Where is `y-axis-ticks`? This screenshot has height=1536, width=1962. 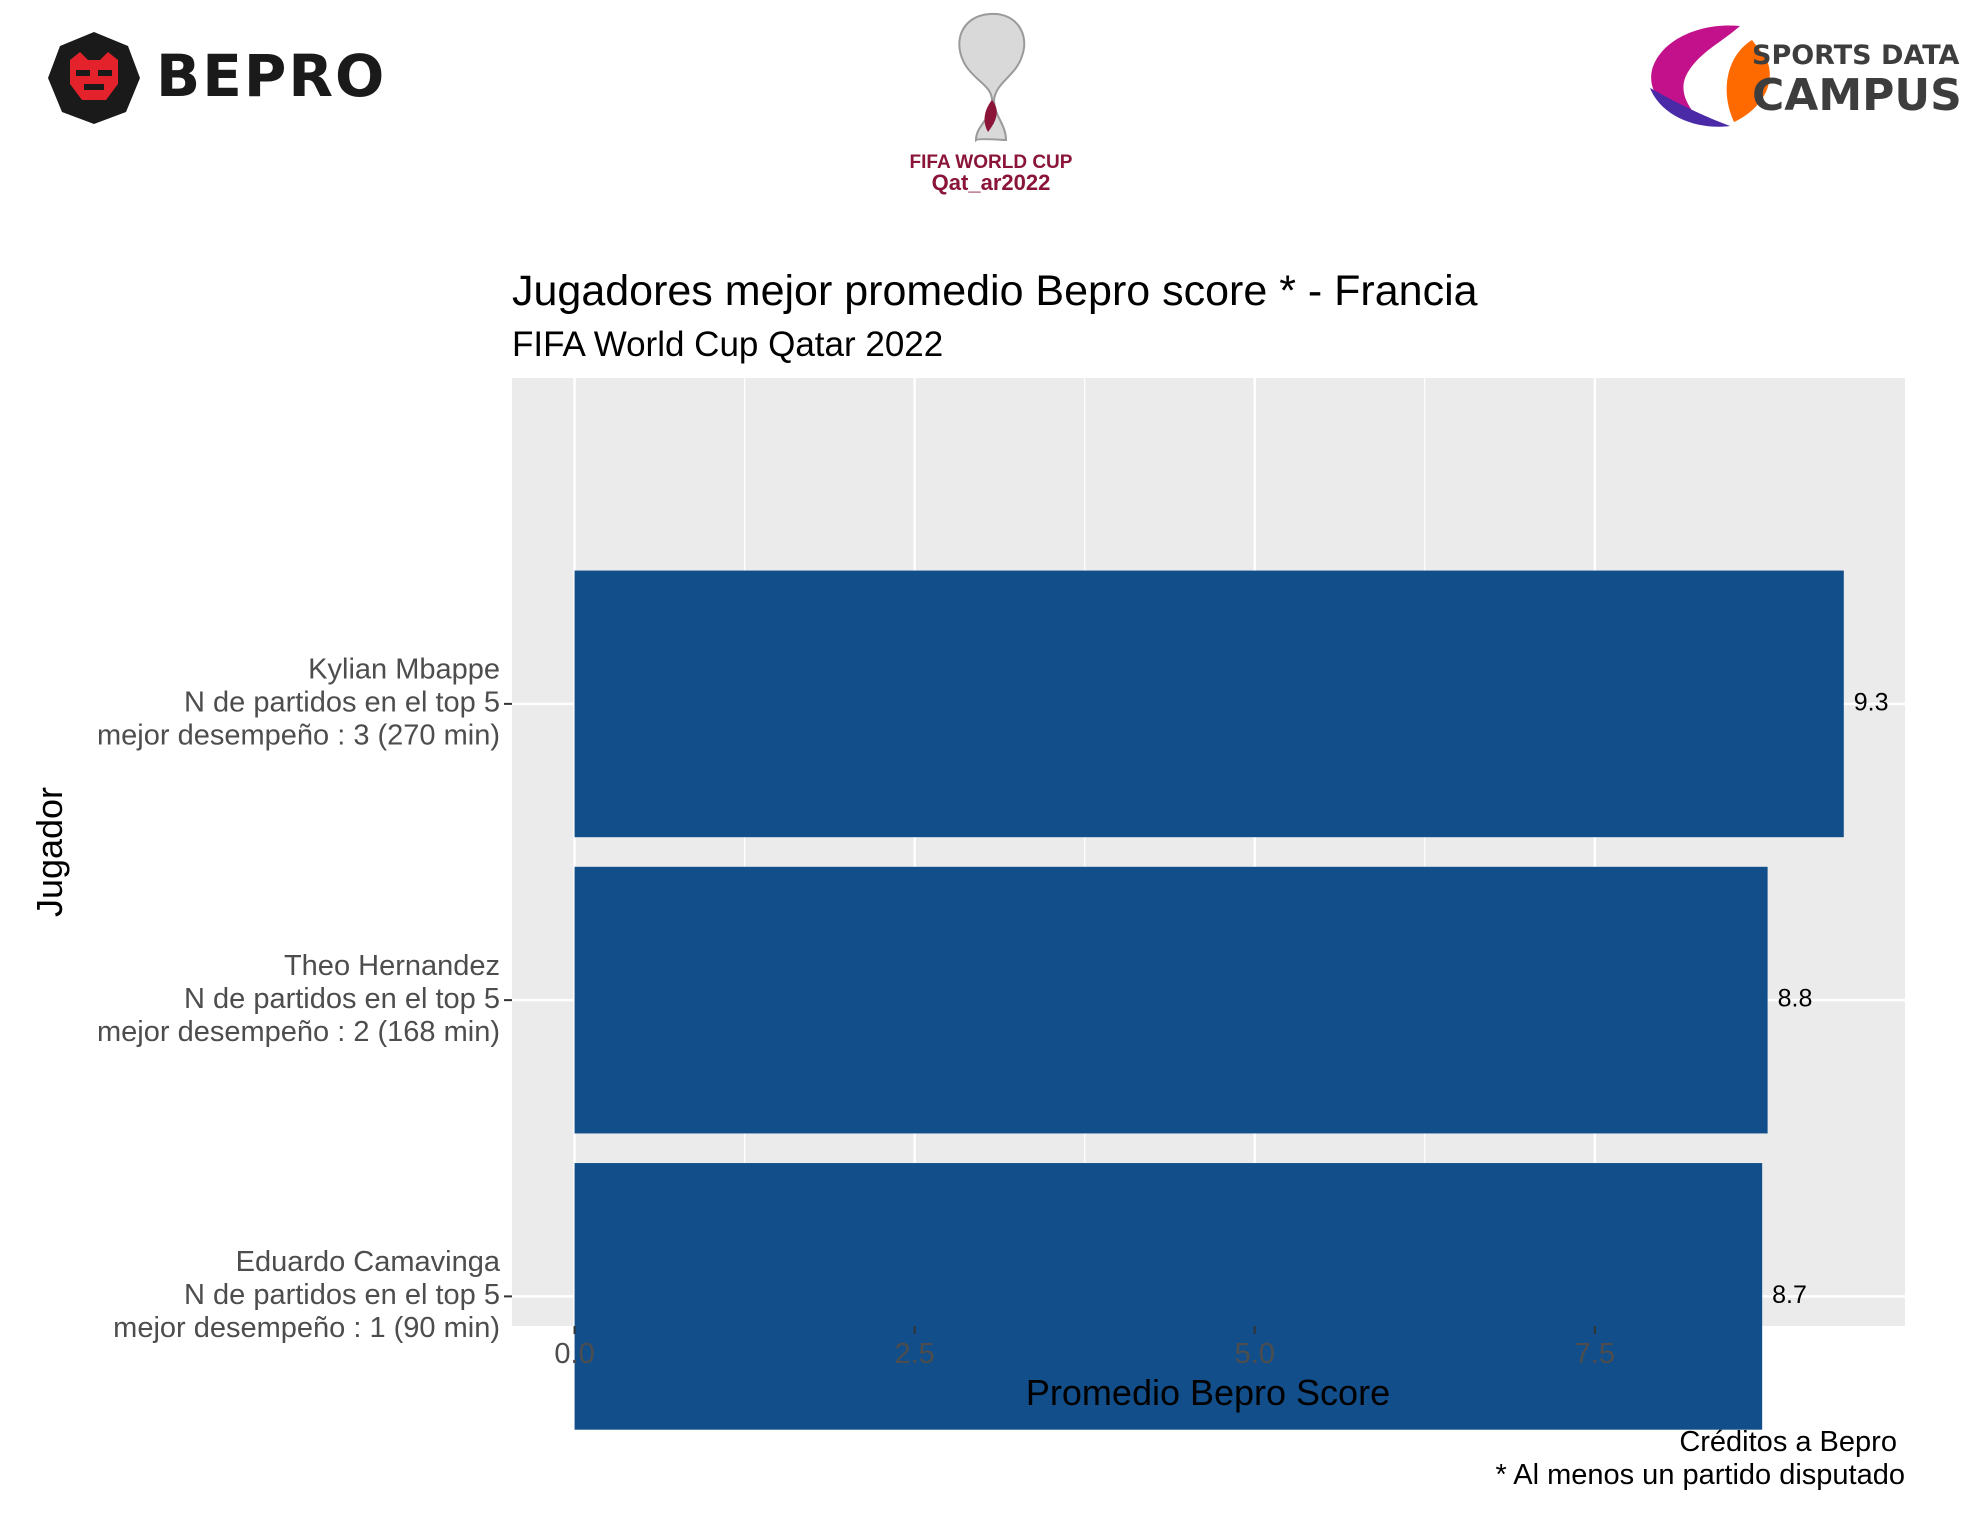
y-axis-ticks is located at coordinates (508, 1000).